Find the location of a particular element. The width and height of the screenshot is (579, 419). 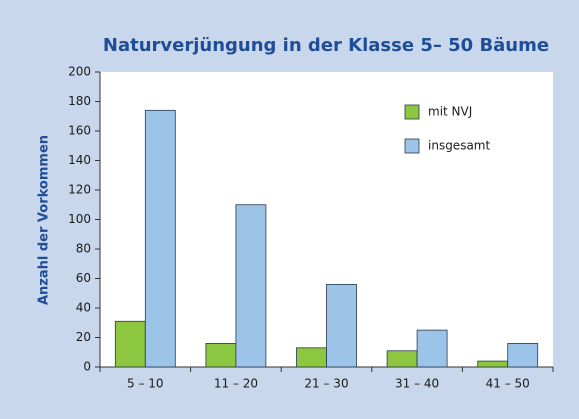

y-axis-label: Anzahl der Vorkommen is located at coordinates (44, 220).